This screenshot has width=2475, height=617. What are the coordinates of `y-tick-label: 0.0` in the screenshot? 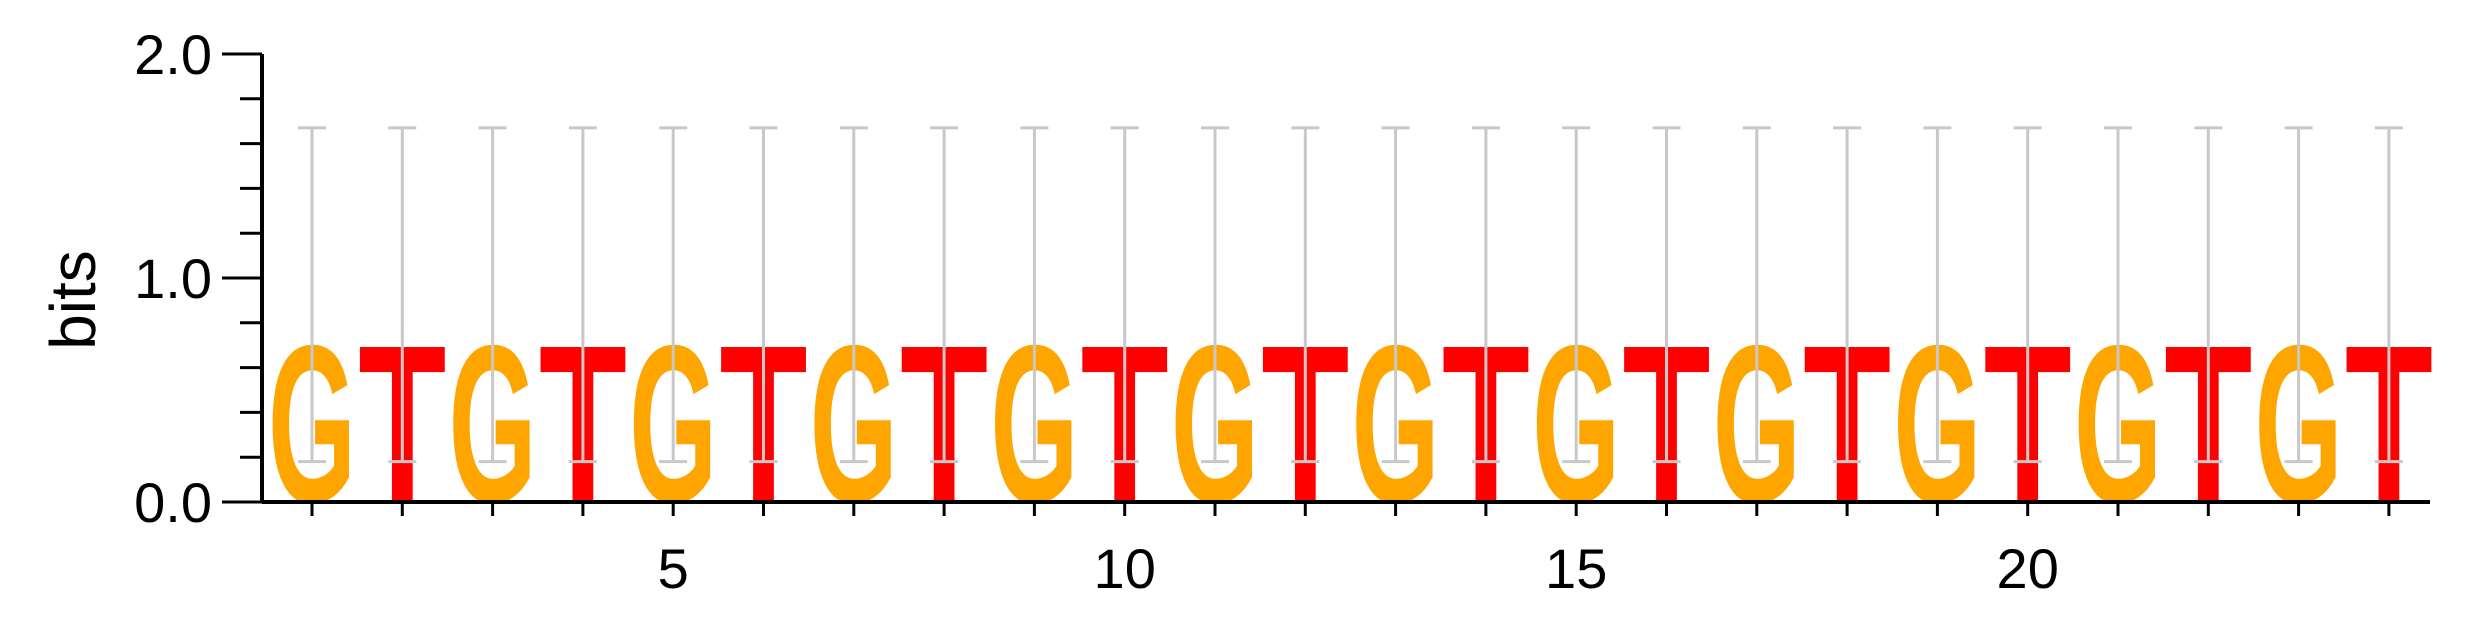 It's located at (173, 502).